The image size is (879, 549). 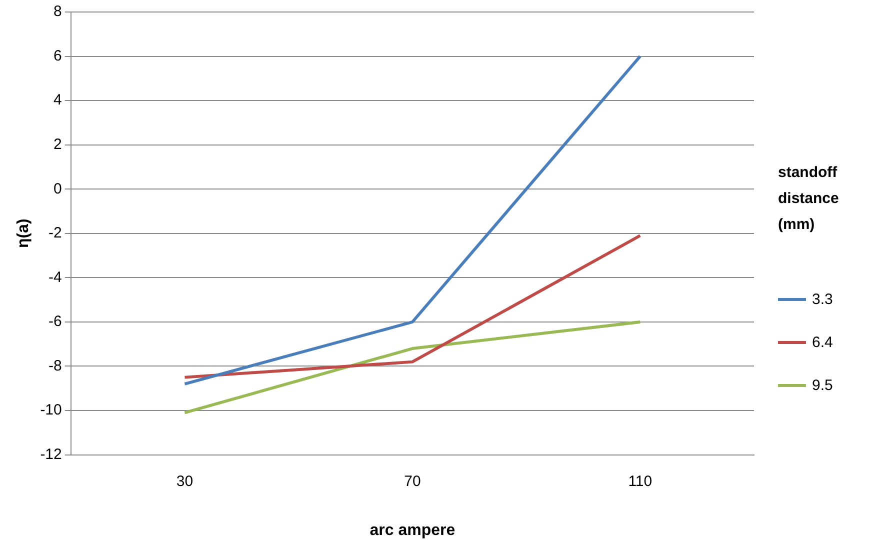 I want to click on x-tick-label: 110, so click(x=640, y=481).